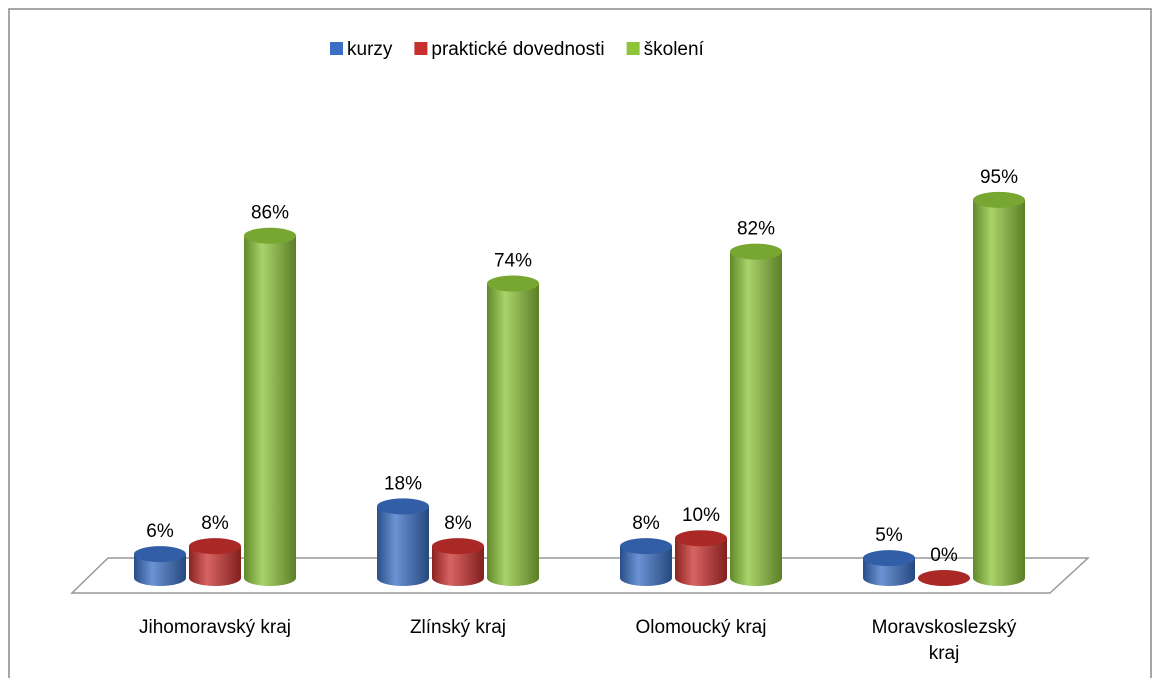 The height and width of the screenshot is (678, 1160). Describe the element at coordinates (215, 627) in the screenshot. I see `x-tick-label: Jihomoravský kraj` at that location.